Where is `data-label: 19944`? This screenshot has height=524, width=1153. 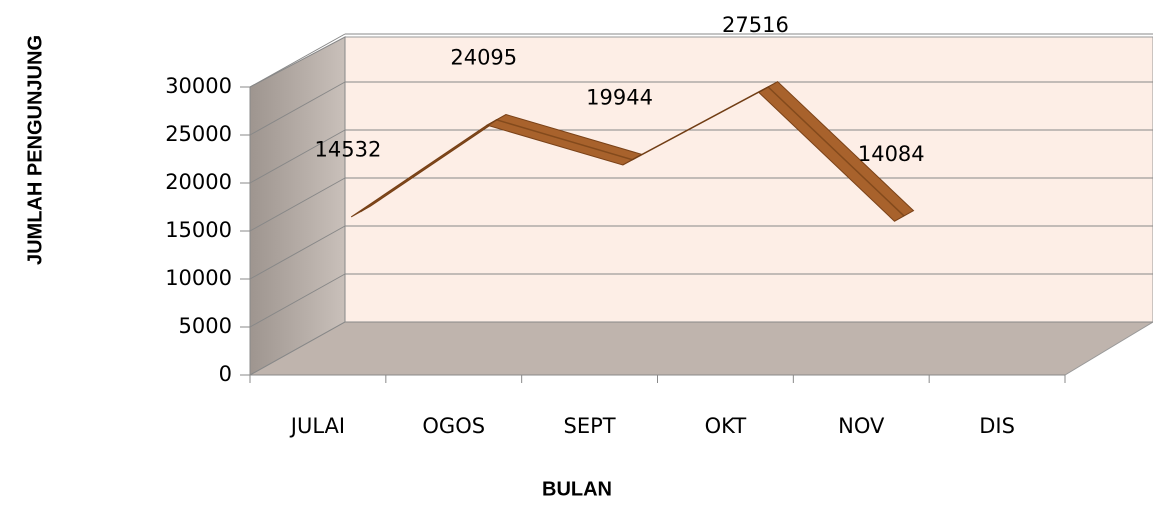
data-label: 19944 is located at coordinates (619, 98).